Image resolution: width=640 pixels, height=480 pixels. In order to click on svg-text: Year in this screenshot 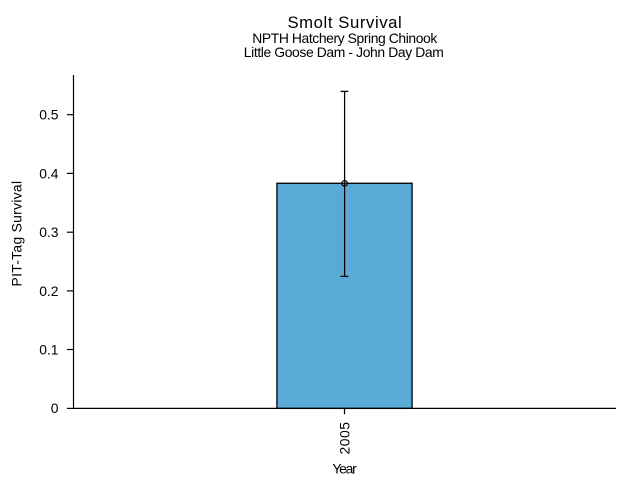, I will do `click(344, 468)`.